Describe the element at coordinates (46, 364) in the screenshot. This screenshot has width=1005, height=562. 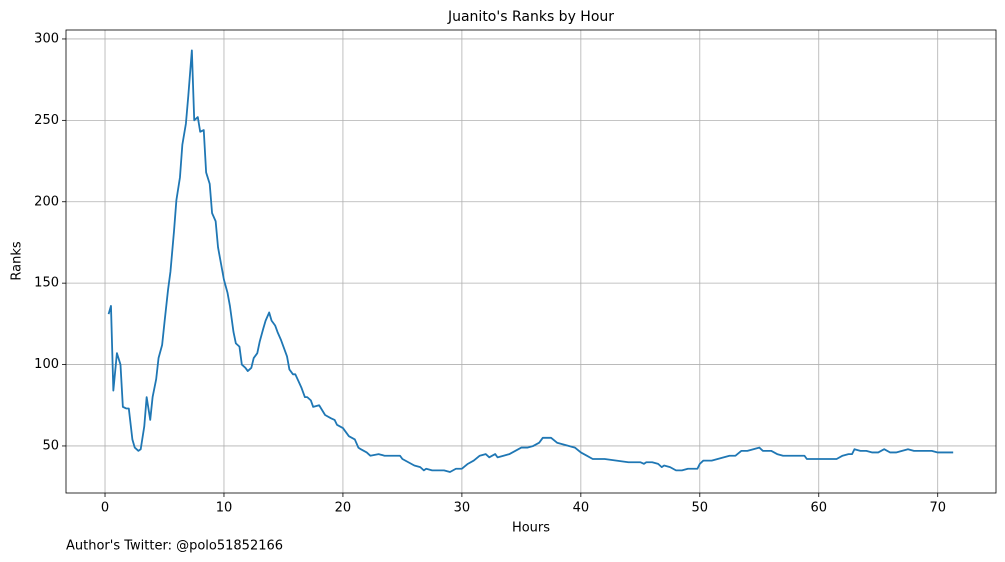
I see `y-tick-label: 100` at that location.